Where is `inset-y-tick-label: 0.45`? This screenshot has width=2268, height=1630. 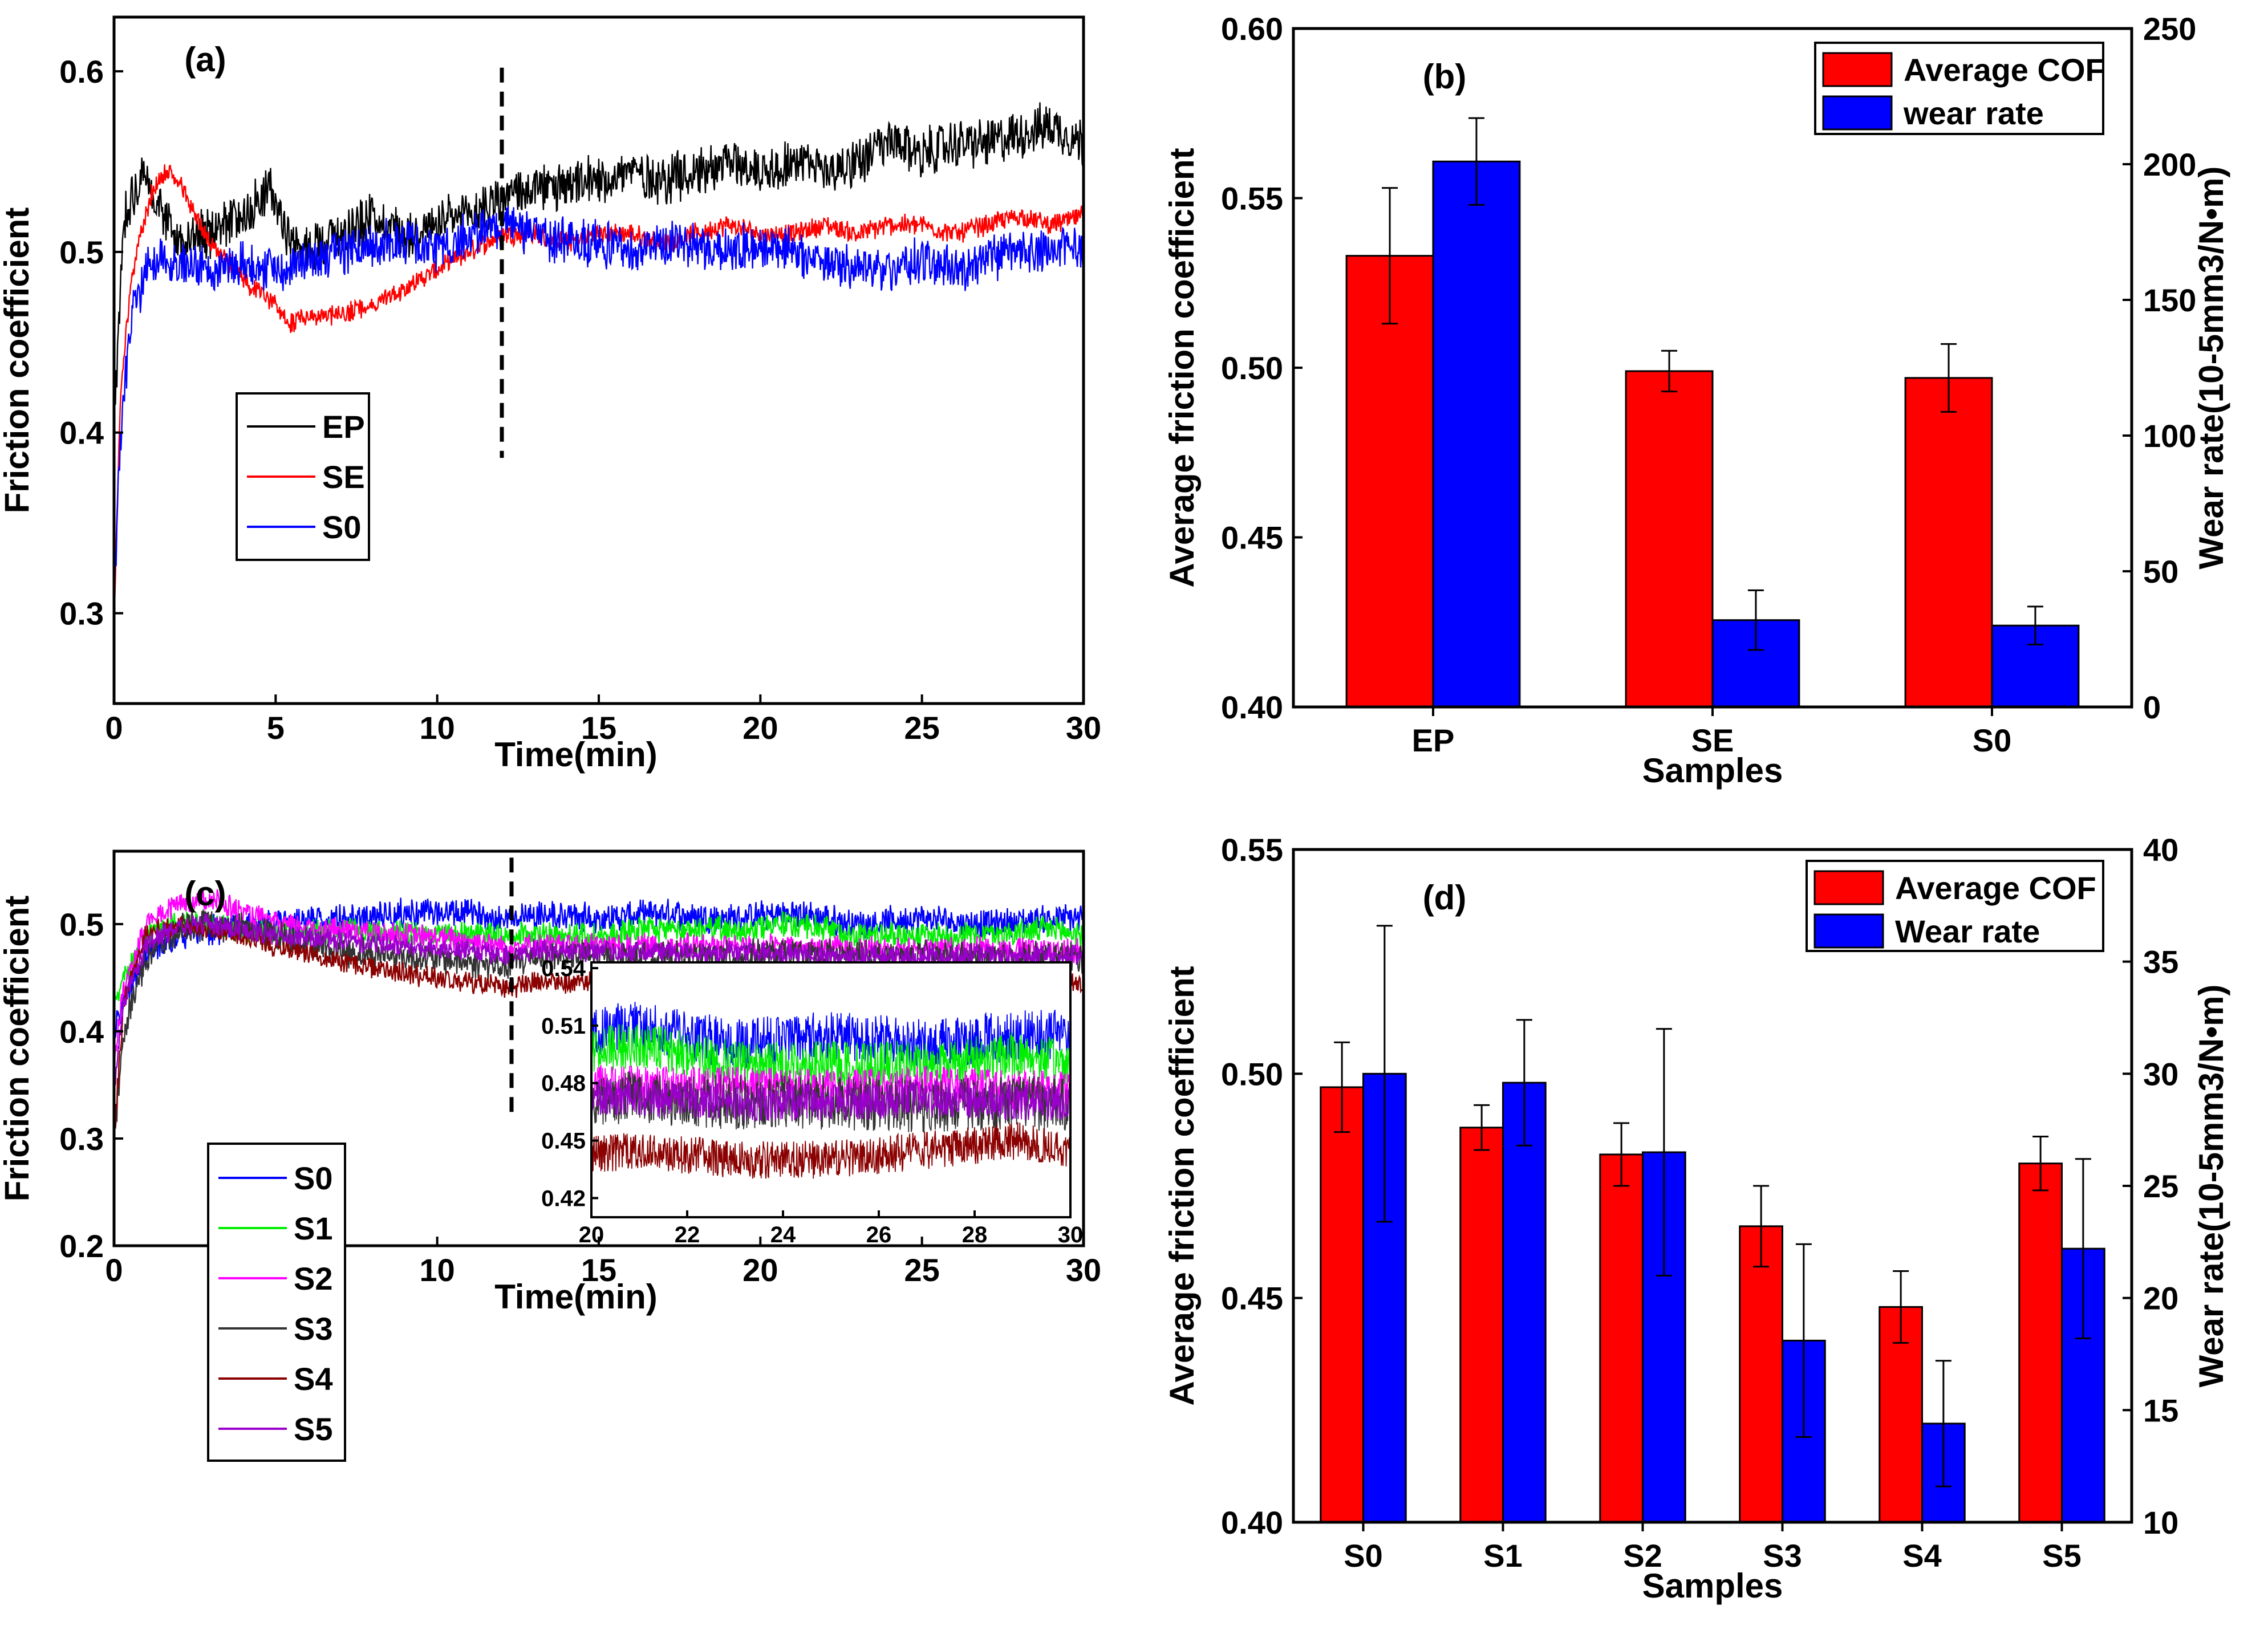
inset-y-tick-label: 0.45 is located at coordinates (564, 1141).